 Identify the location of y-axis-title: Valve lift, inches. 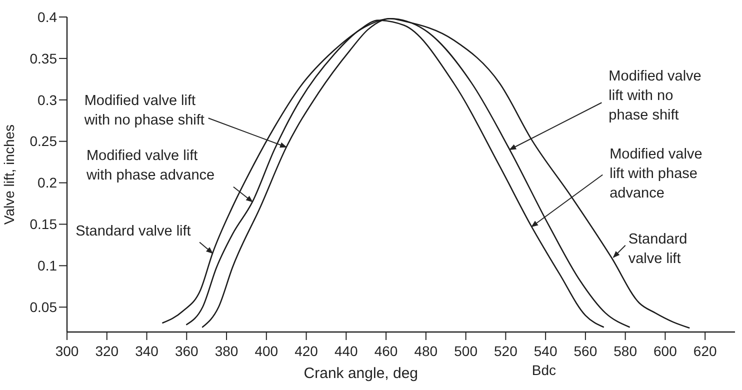
(9, 174).